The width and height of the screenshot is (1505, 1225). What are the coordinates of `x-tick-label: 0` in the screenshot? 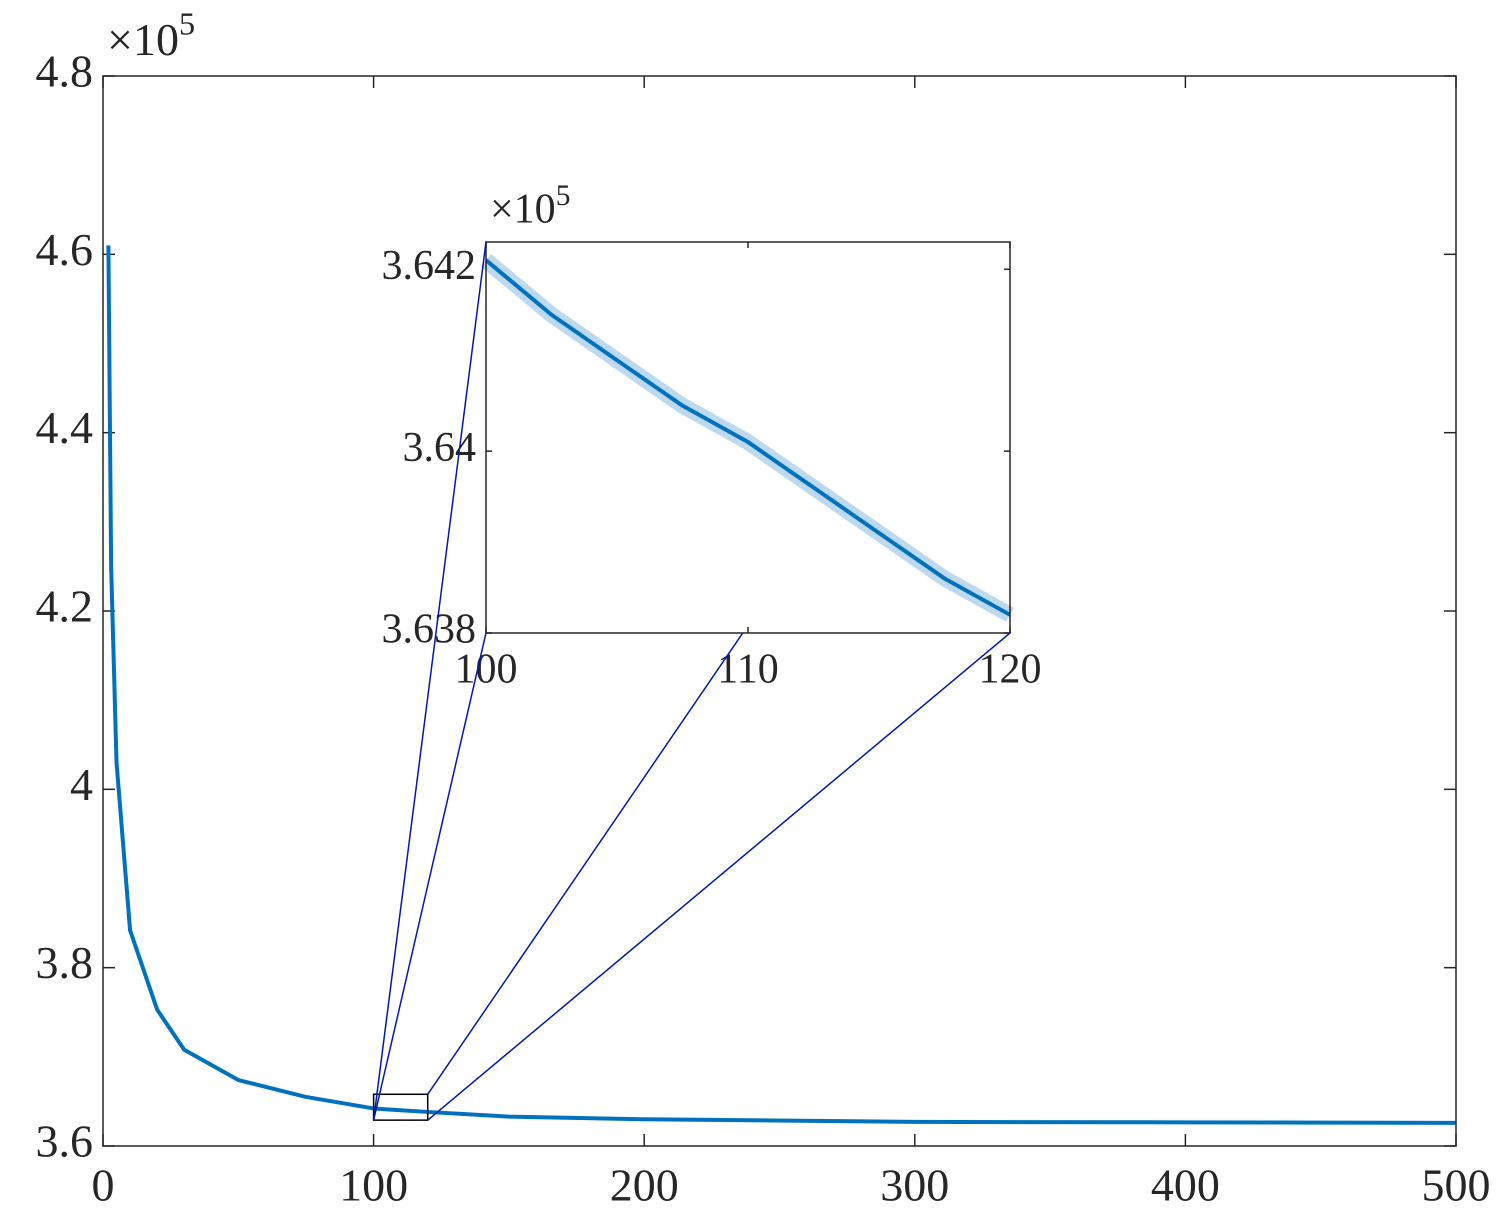 It's located at (103, 1184).